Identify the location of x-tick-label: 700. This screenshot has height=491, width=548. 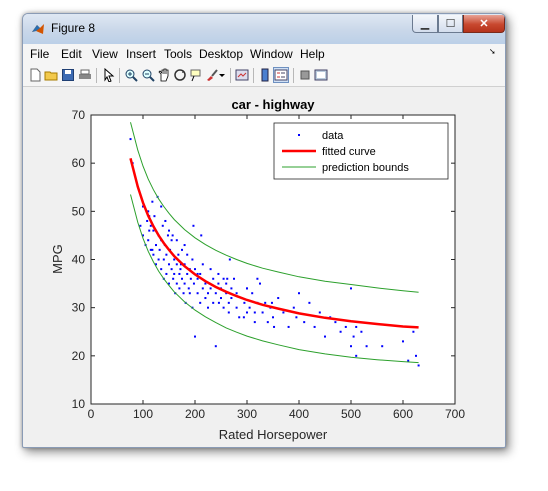
(455, 414).